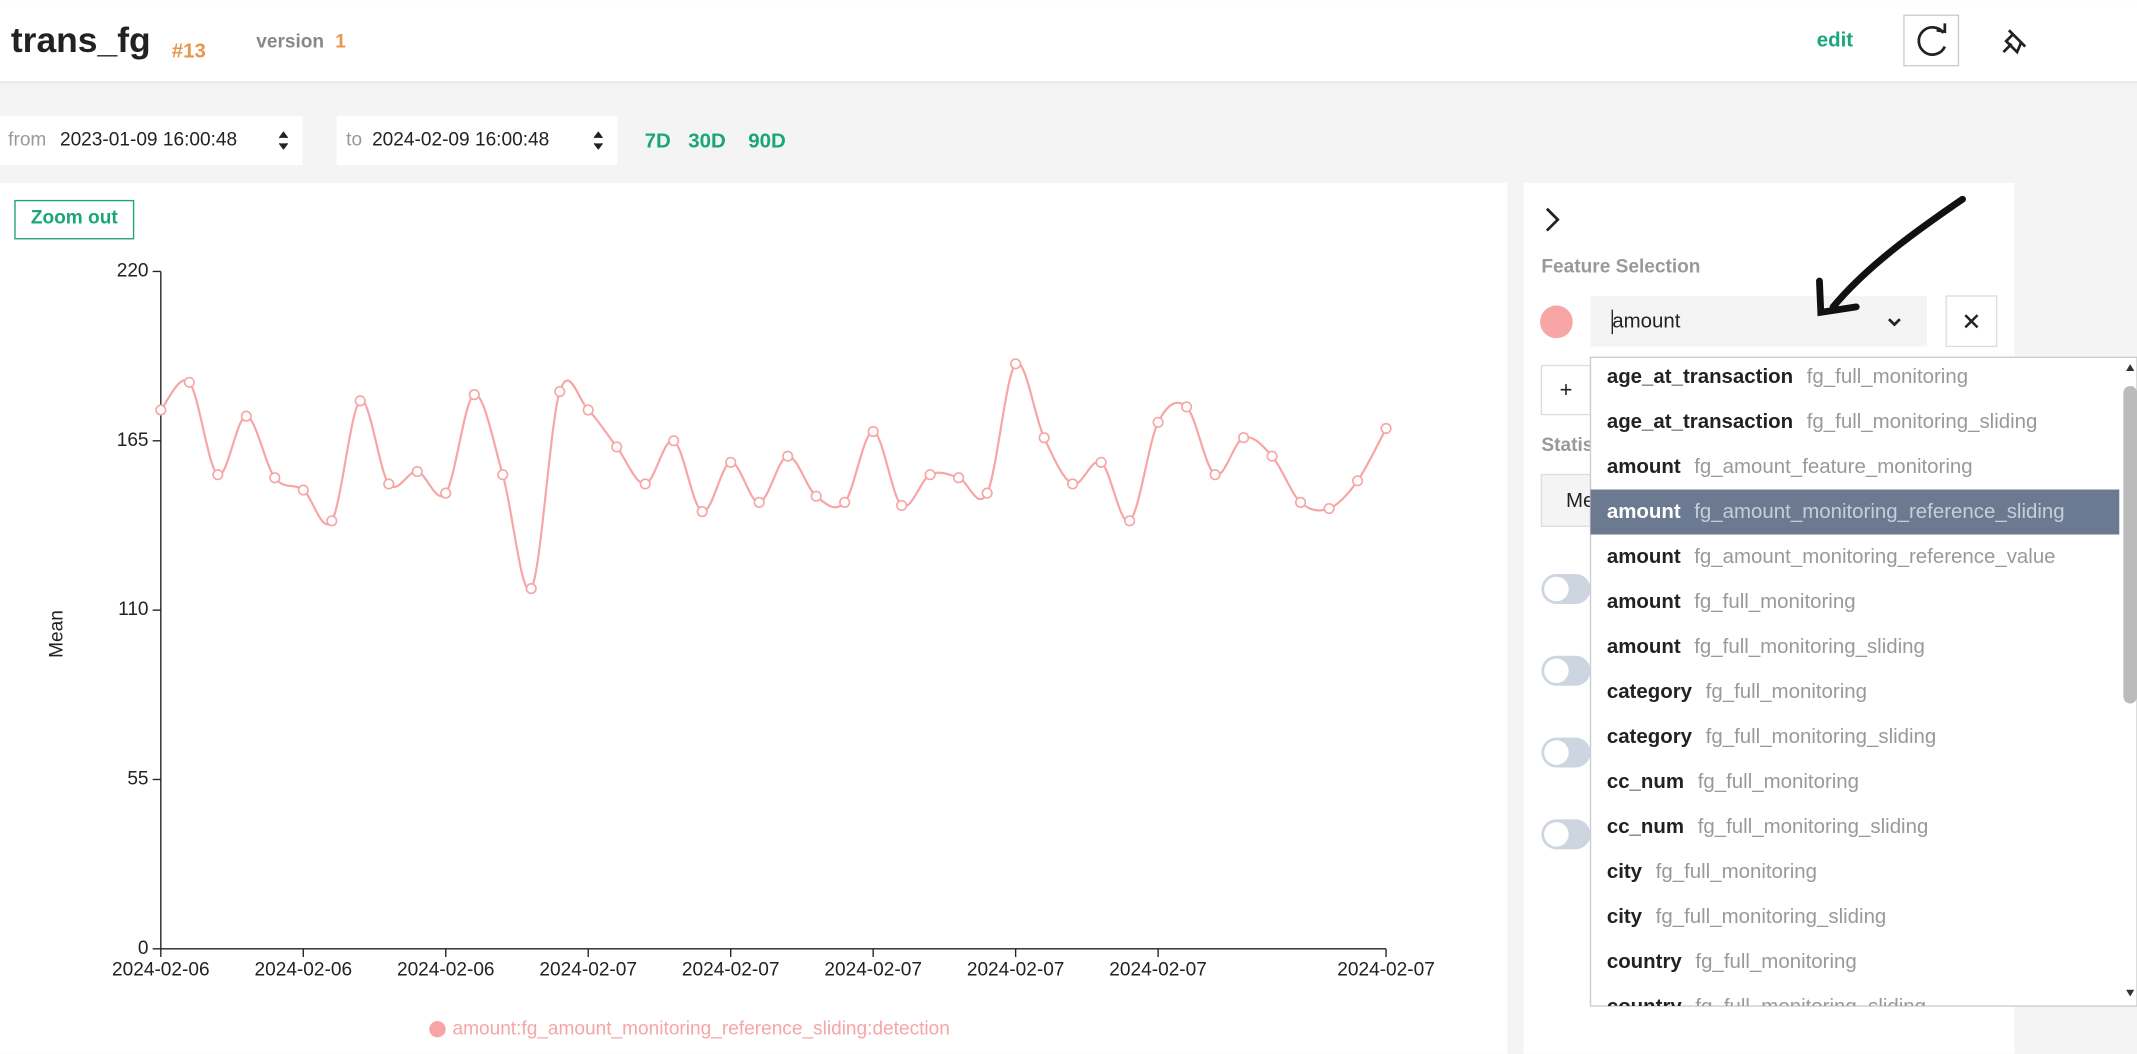 The width and height of the screenshot is (2137, 1054). What do you see at coordinates (354, 140) in the screenshot?
I see `to-label: to` at bounding box center [354, 140].